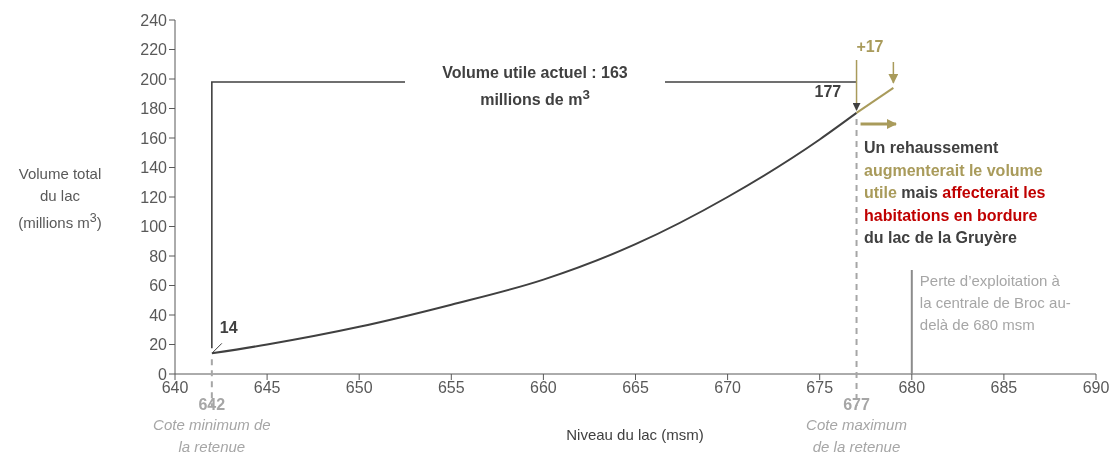 This screenshot has width=1112, height=461. Describe the element at coordinates (912, 388) in the screenshot. I see `x-tick-label: 680` at that location.